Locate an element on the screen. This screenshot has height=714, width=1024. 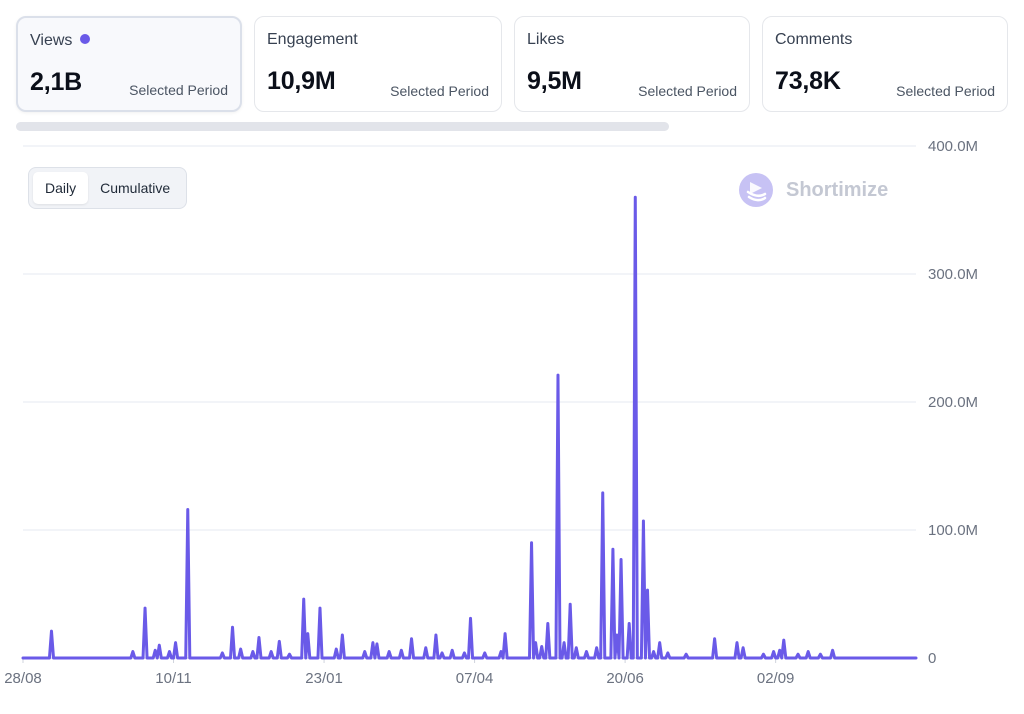
horizontal-scrollbar is located at coordinates (342, 126).